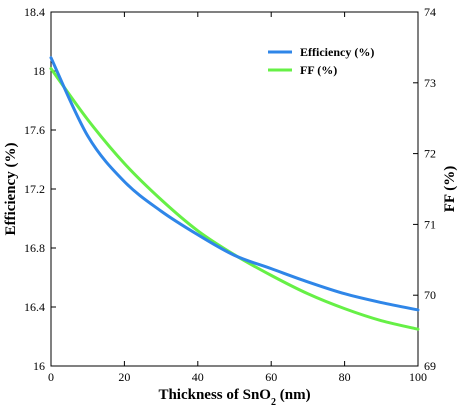 Image resolution: width=468 pixels, height=413 pixels. Describe the element at coordinates (430, 224) in the screenshot. I see `y-right-tick-label: 71` at that location.